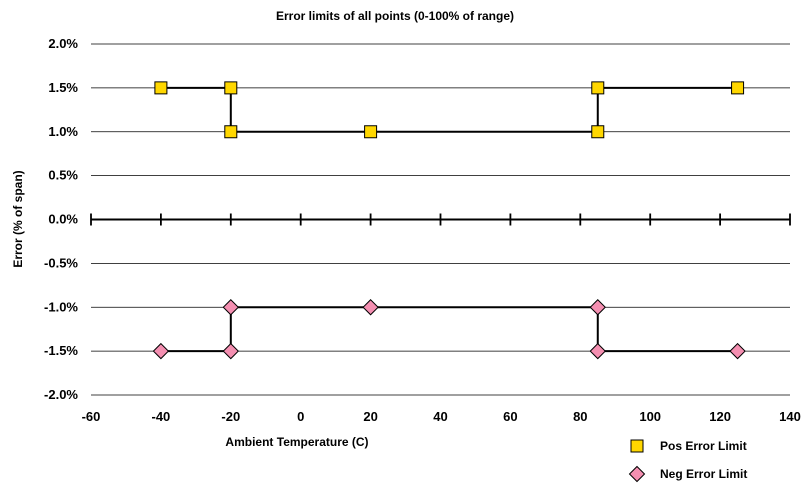  Describe the element at coordinates (63, 87) in the screenshot. I see `y-tick-label: 1.5%` at that location.